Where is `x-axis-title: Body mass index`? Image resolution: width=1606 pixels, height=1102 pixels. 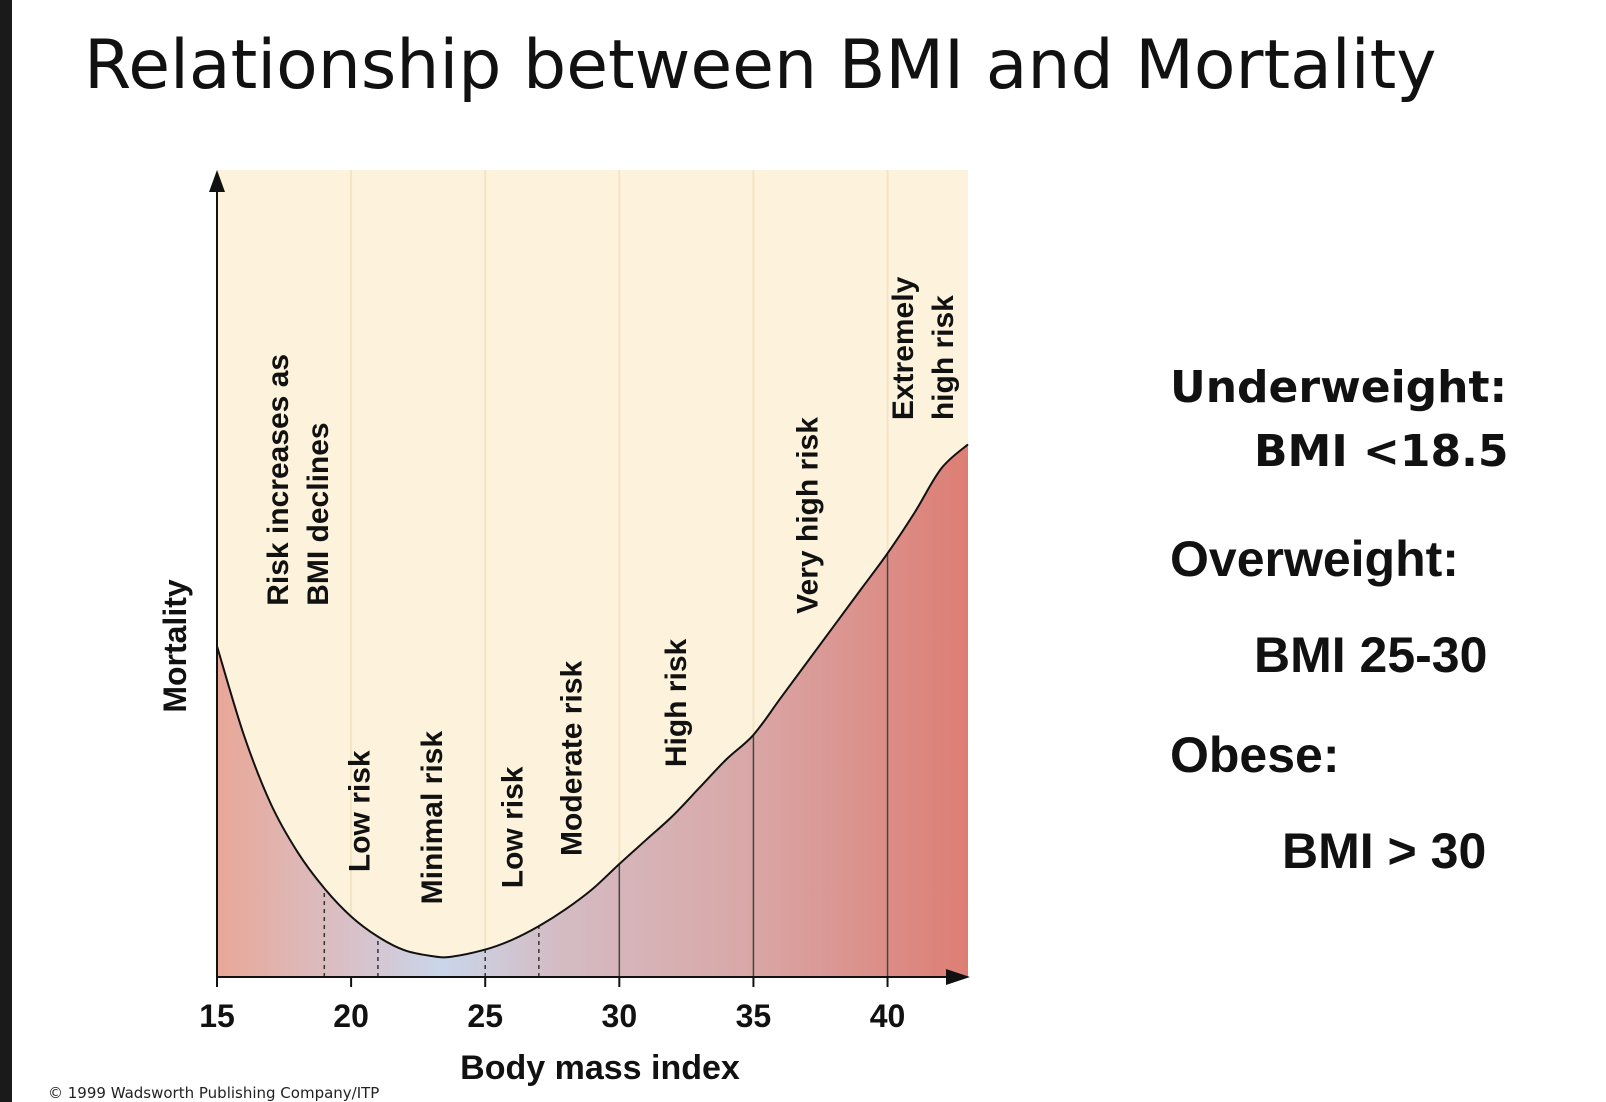
x-axis-title: Body mass index is located at coordinates (600, 1068).